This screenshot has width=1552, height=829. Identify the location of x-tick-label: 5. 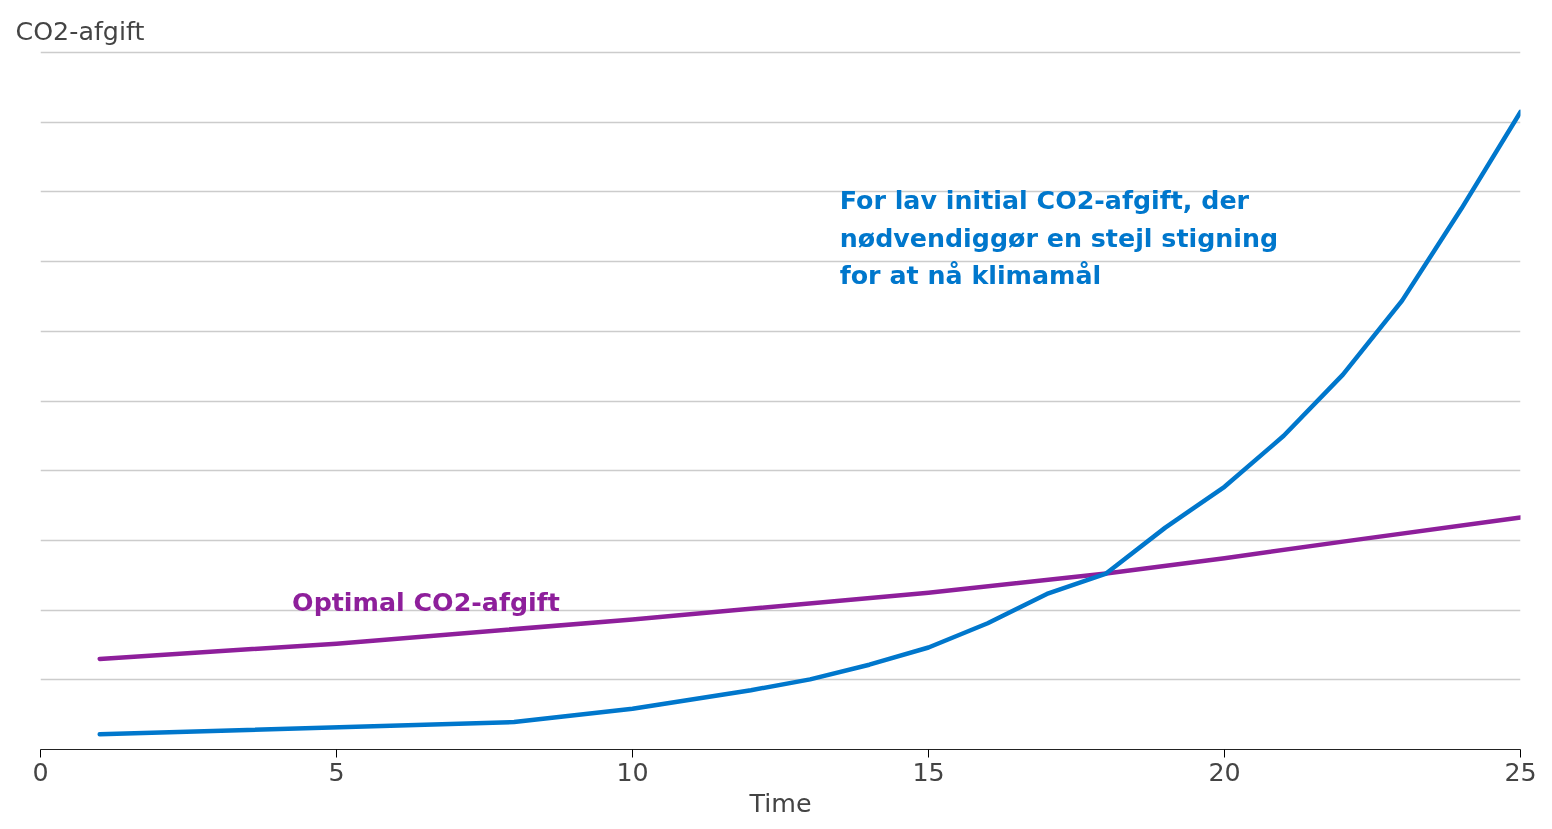
(336, 771).